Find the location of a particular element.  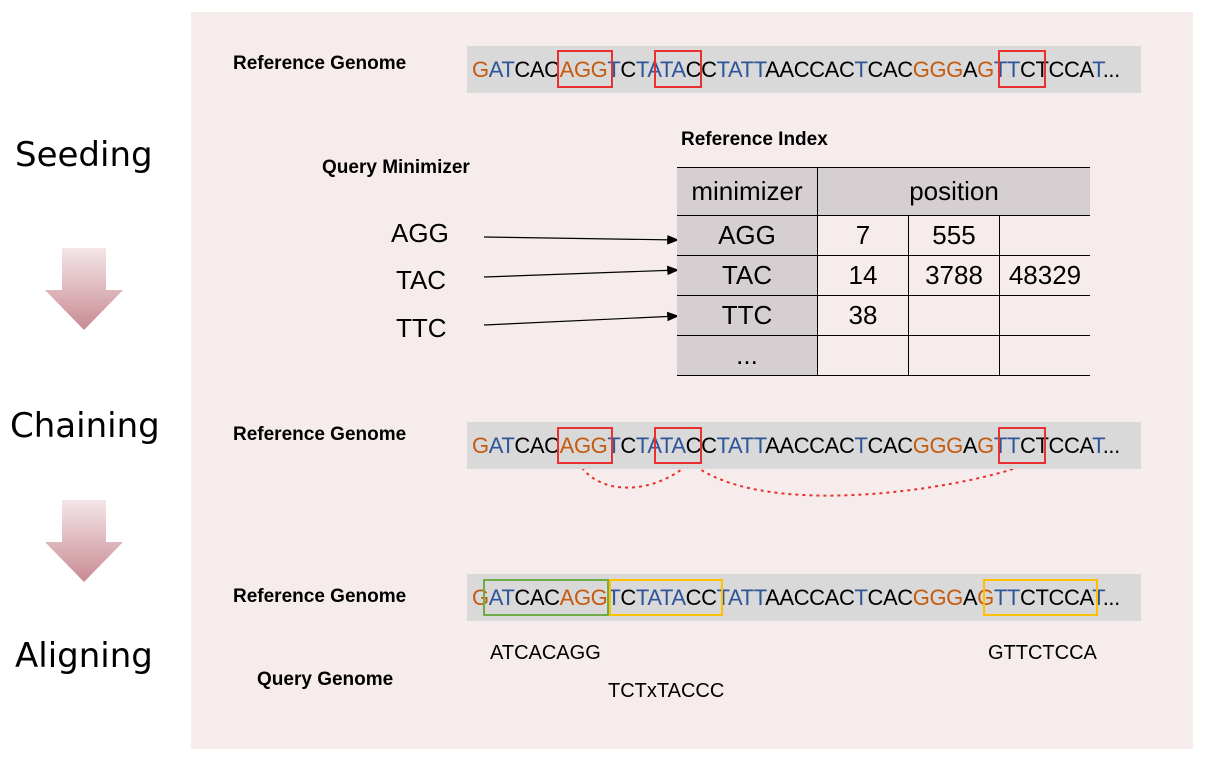

index-header-minimizer: minimizer is located at coordinates (747, 191).